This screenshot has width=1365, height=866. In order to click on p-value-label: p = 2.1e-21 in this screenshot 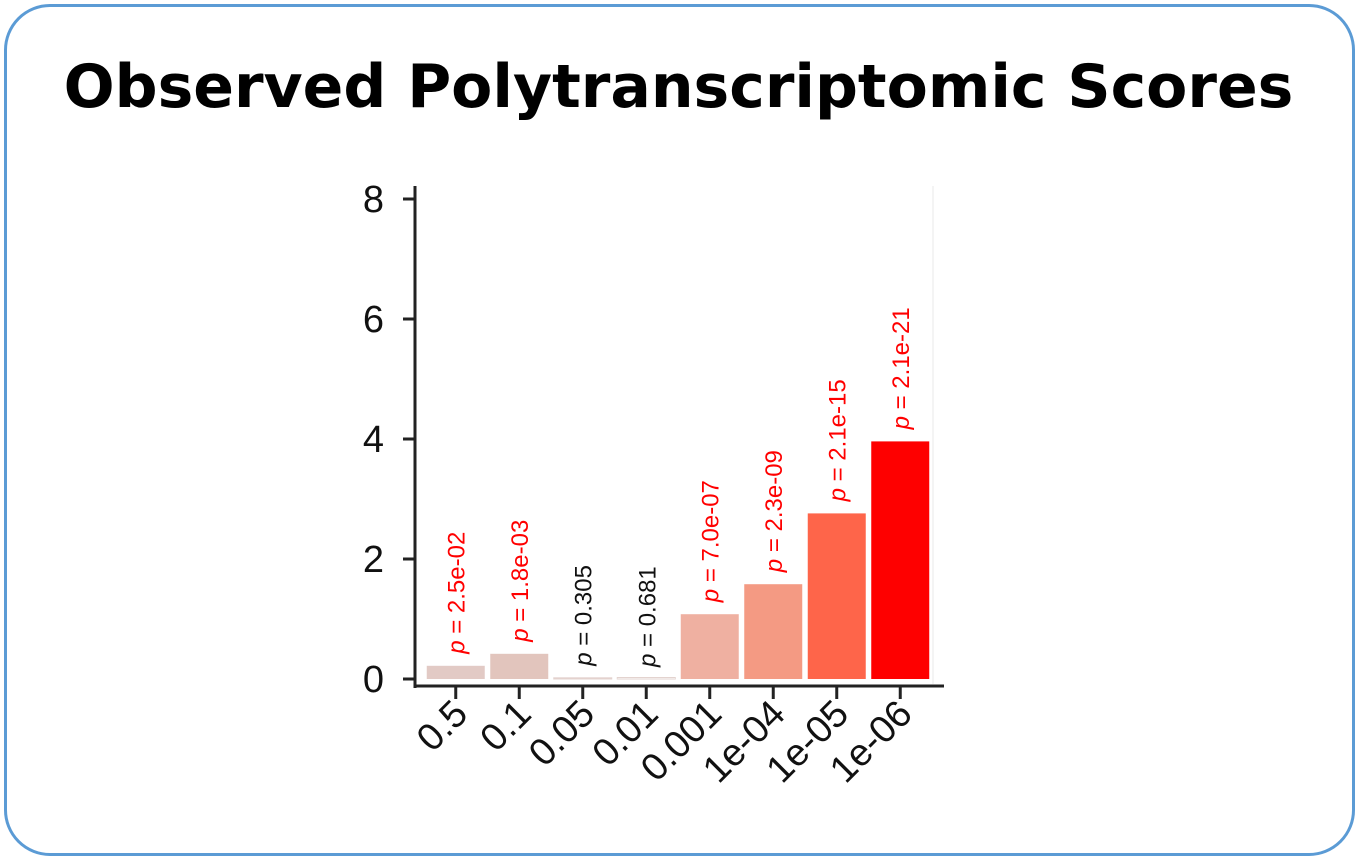, I will do `click(901, 368)`.